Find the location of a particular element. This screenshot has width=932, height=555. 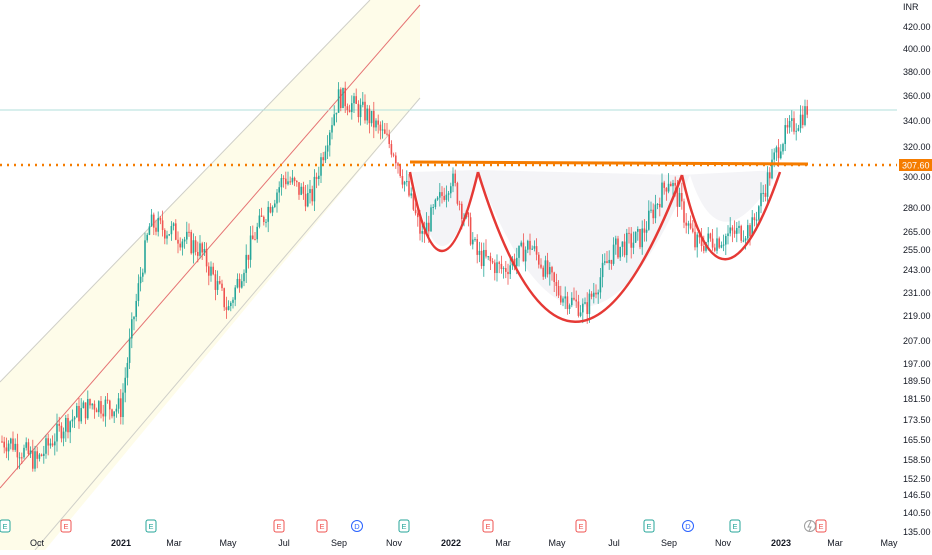

x-tick-label: Sep is located at coordinates (669, 543).